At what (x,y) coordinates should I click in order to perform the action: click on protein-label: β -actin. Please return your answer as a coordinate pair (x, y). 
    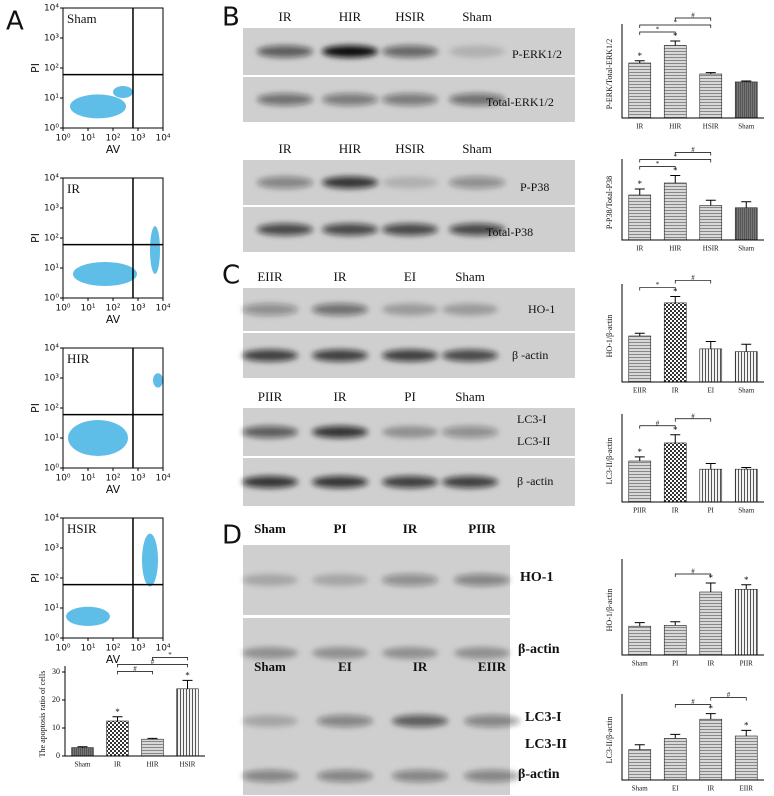
    Looking at the image, I should click on (530, 355).